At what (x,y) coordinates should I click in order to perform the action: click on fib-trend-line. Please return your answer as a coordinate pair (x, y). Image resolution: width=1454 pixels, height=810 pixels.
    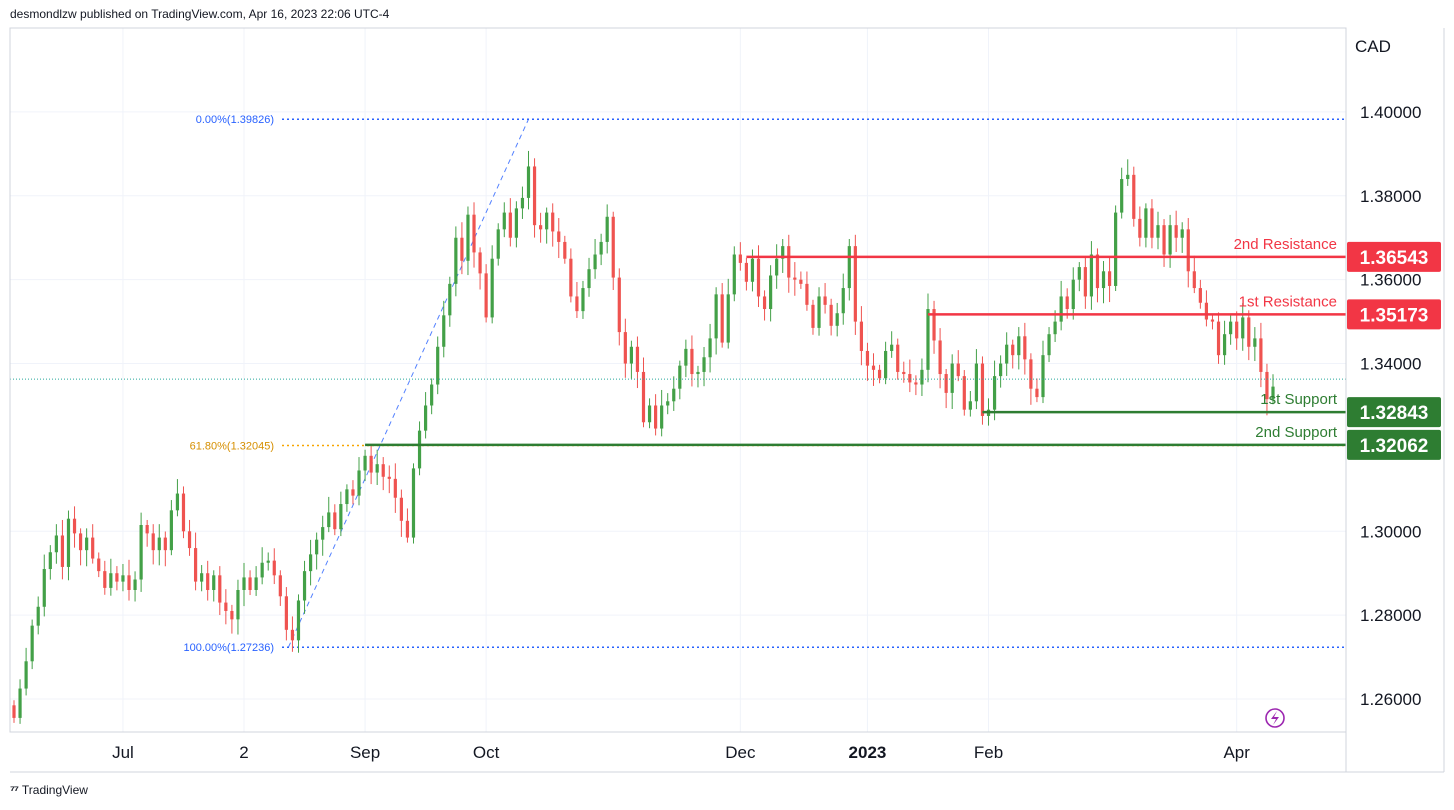
    Looking at the image, I should click on (408, 383).